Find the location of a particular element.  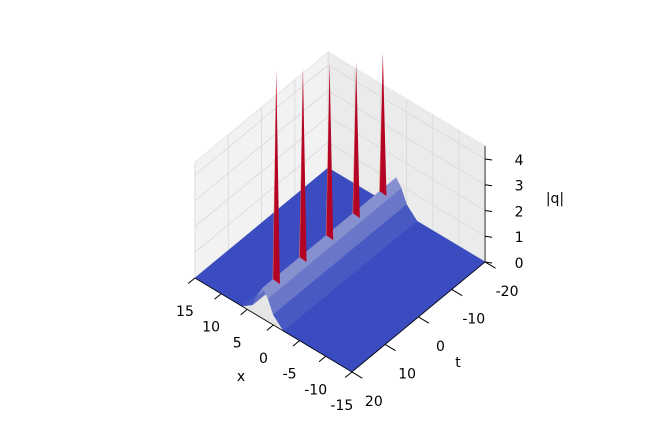

t-axis-label: t is located at coordinates (458, 363).